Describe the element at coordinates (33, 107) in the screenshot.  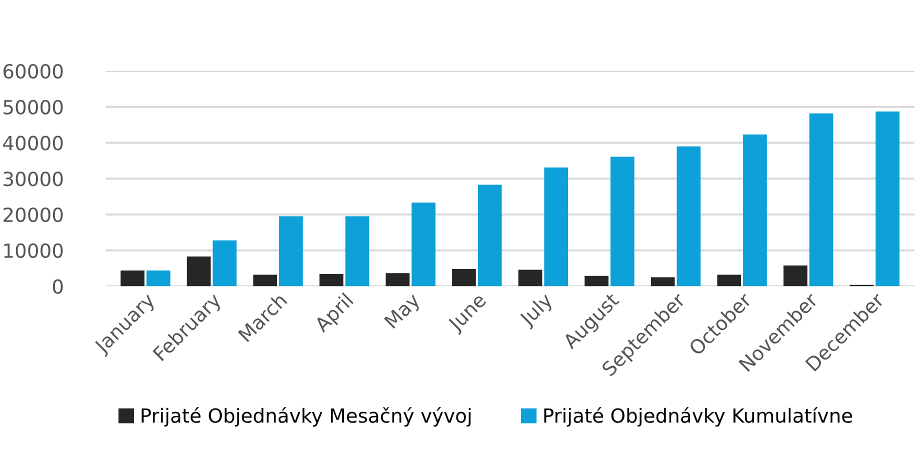
I see `y-tick-label: 50000` at that location.